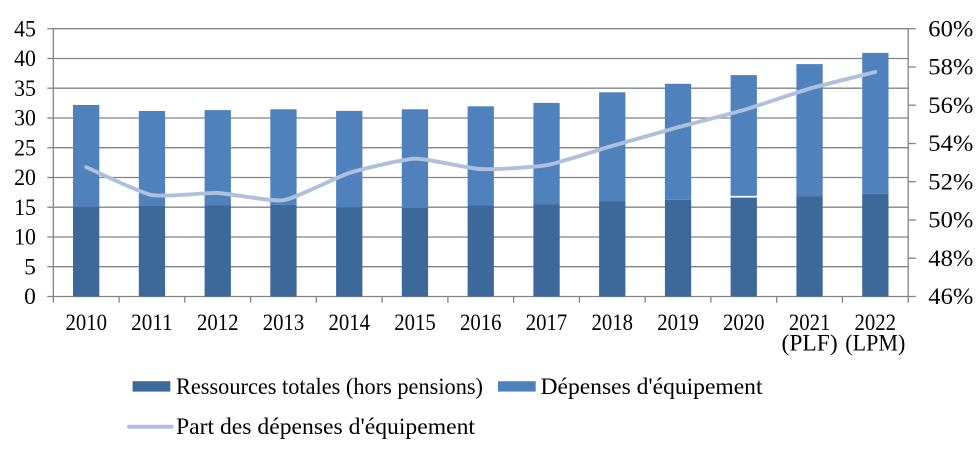  Describe the element at coordinates (950, 29) in the screenshot. I see `svg-text: 60%` at that location.